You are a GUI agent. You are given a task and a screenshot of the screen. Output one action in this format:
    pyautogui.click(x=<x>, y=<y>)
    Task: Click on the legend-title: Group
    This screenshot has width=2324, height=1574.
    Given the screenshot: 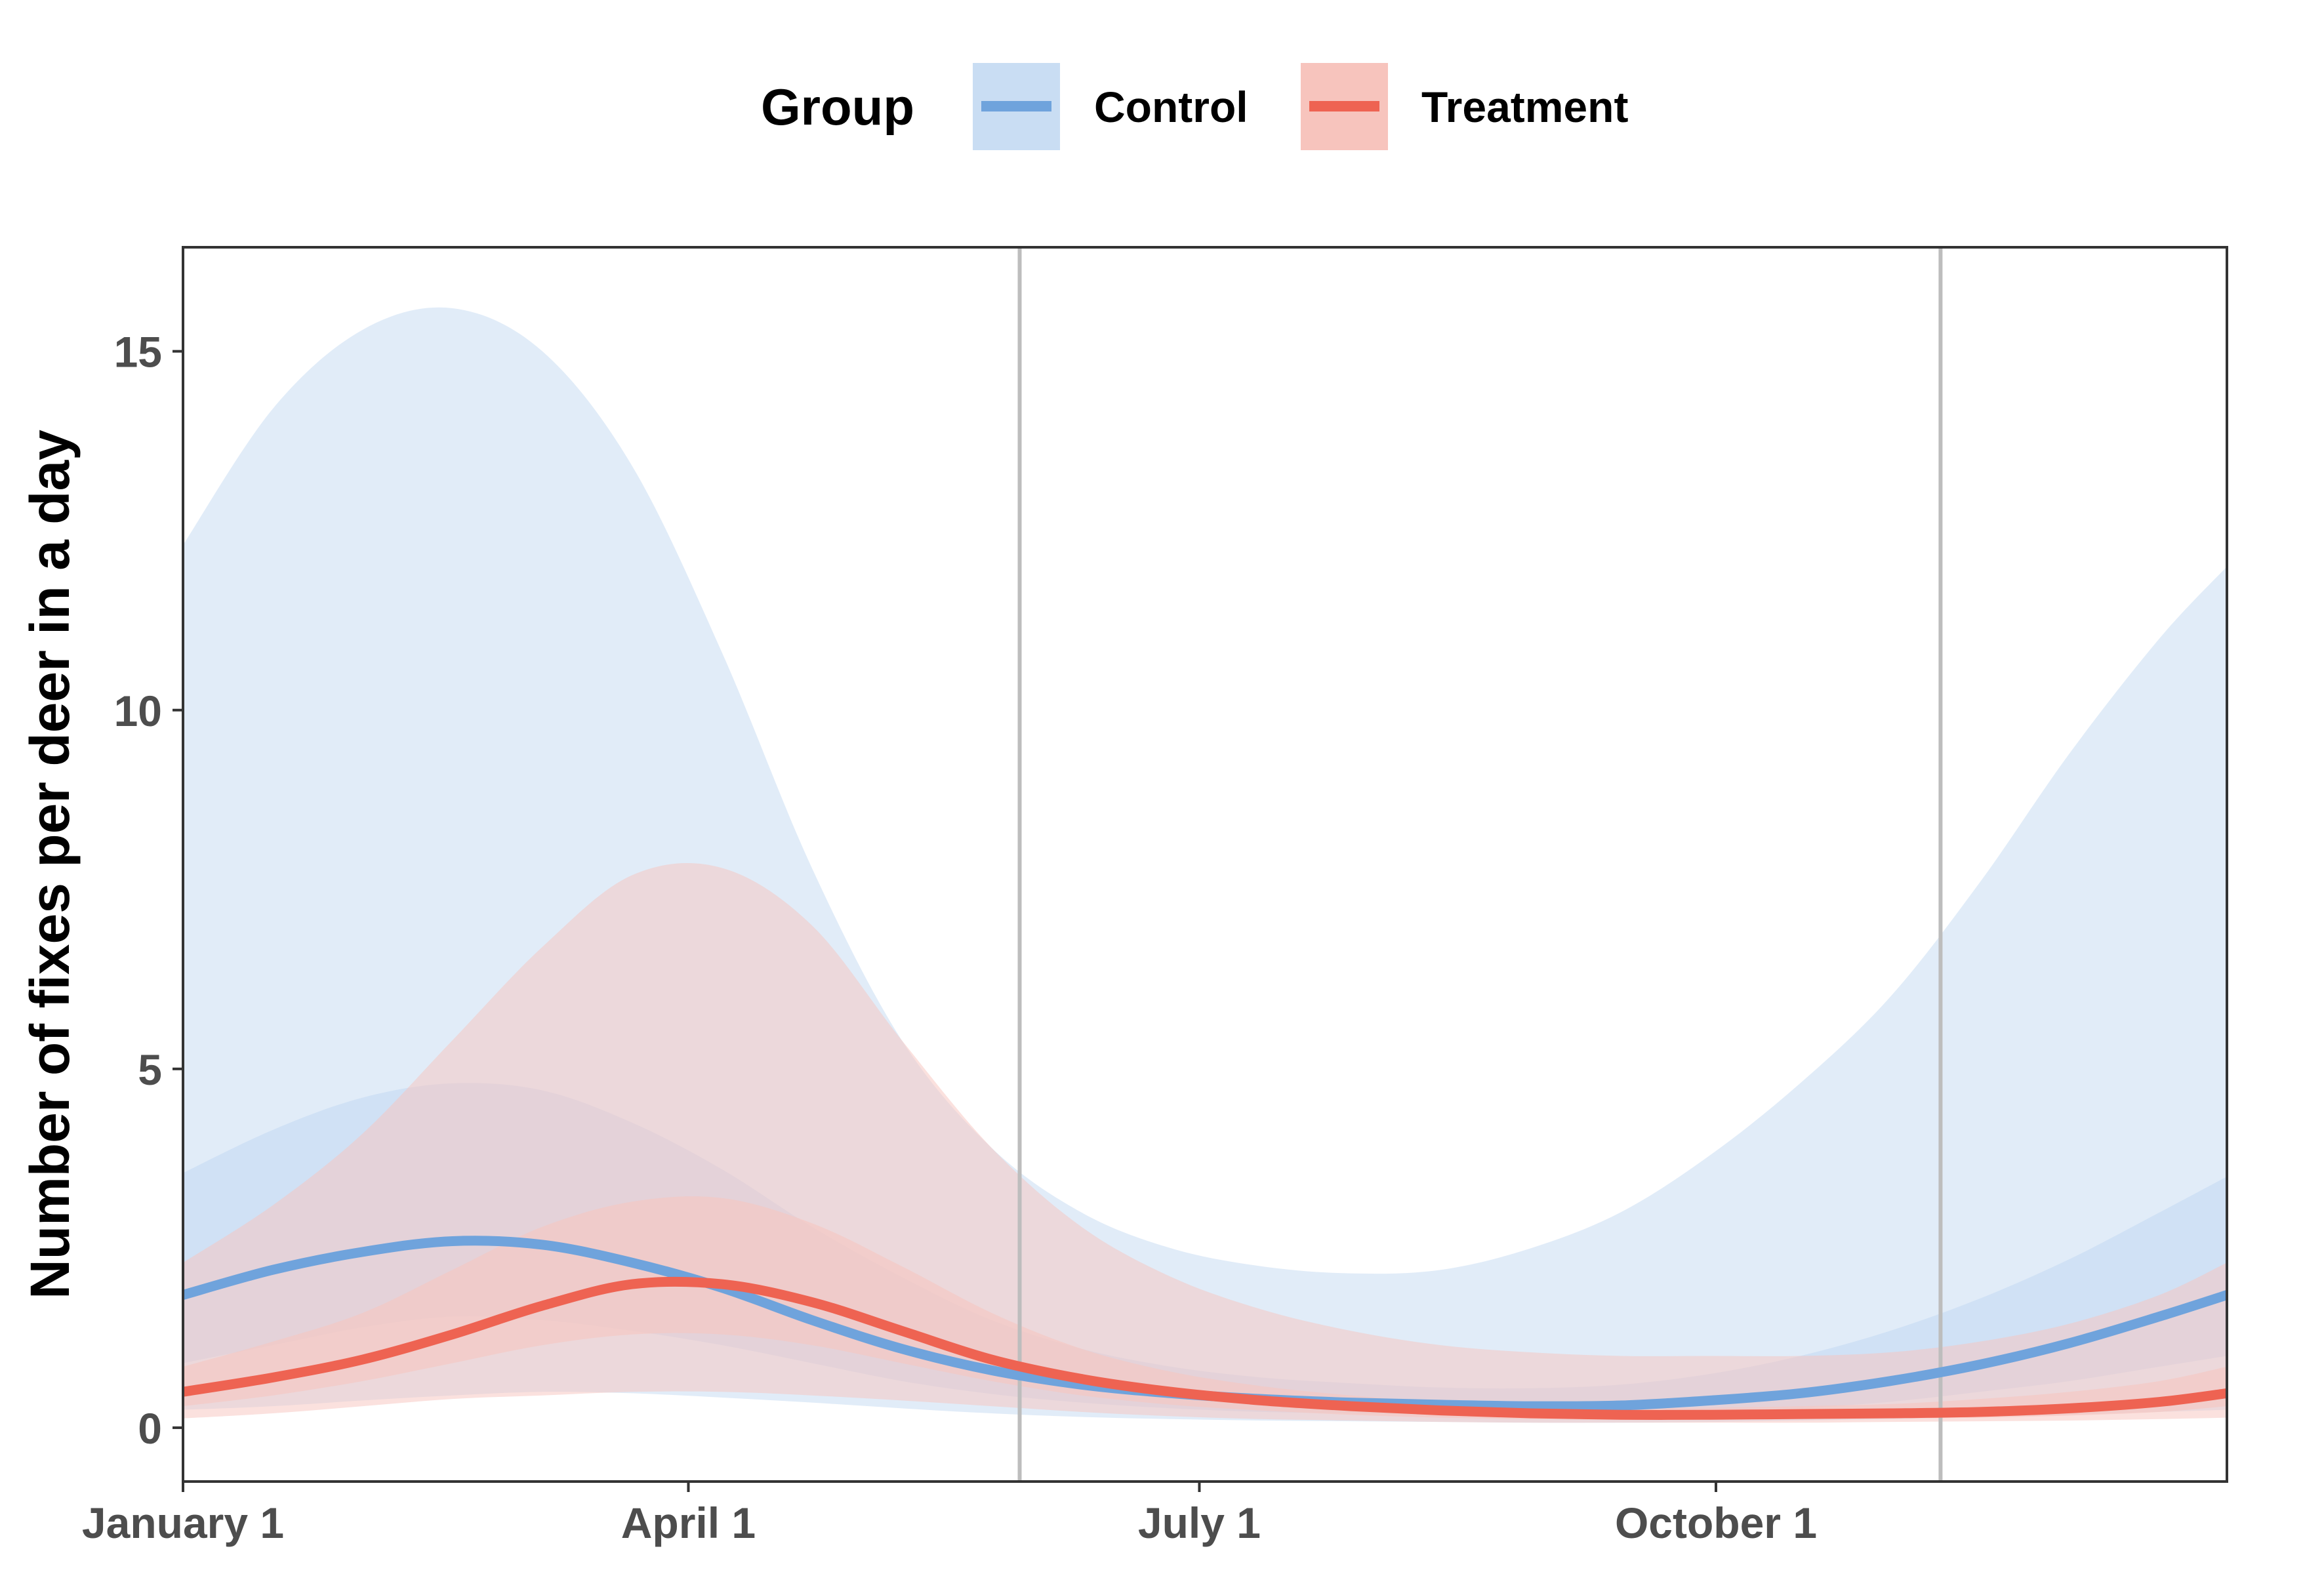 What is the action you would take?
    pyautogui.click(x=838, y=107)
    